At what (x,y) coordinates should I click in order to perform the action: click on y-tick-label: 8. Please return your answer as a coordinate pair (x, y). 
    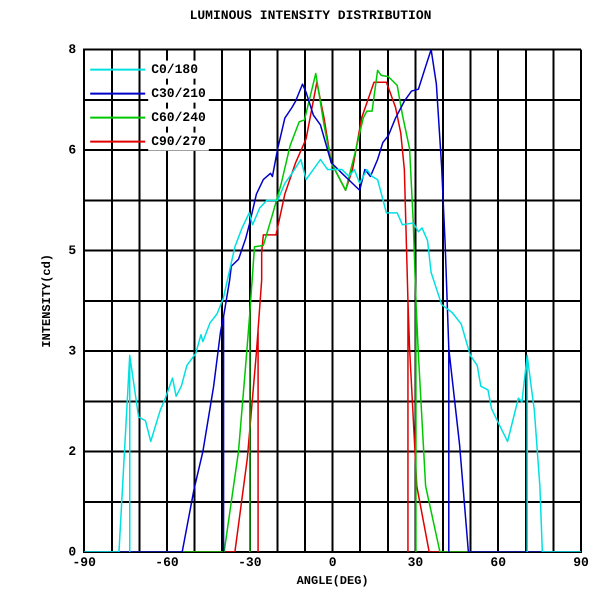
    Looking at the image, I should click on (72, 49).